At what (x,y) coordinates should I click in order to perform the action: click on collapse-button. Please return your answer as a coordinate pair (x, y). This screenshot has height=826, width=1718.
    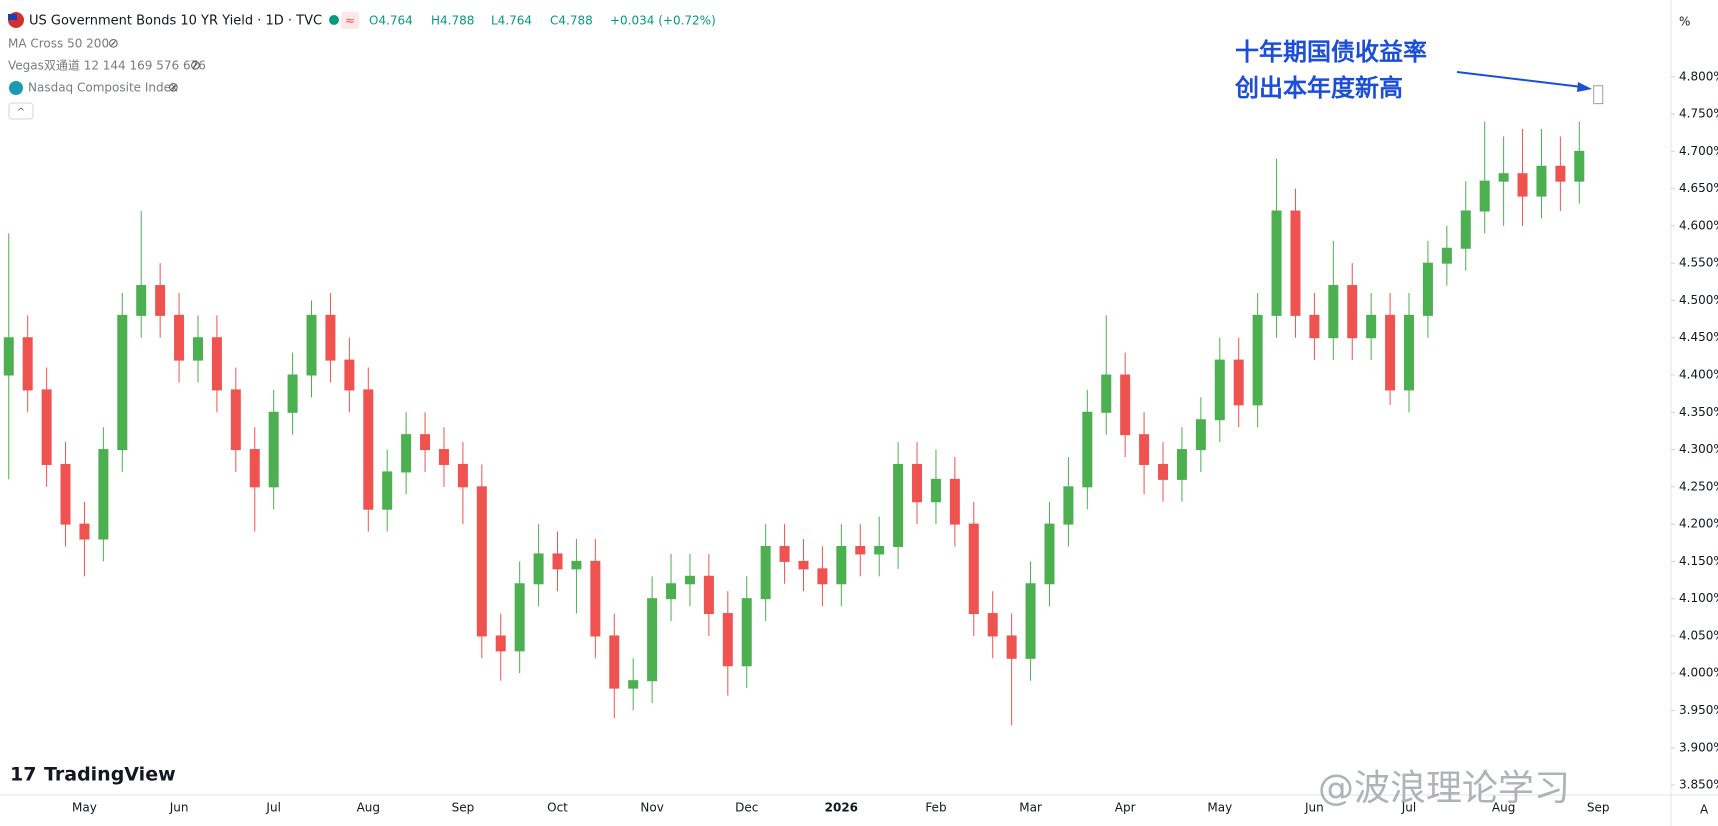
    Looking at the image, I should click on (21, 111).